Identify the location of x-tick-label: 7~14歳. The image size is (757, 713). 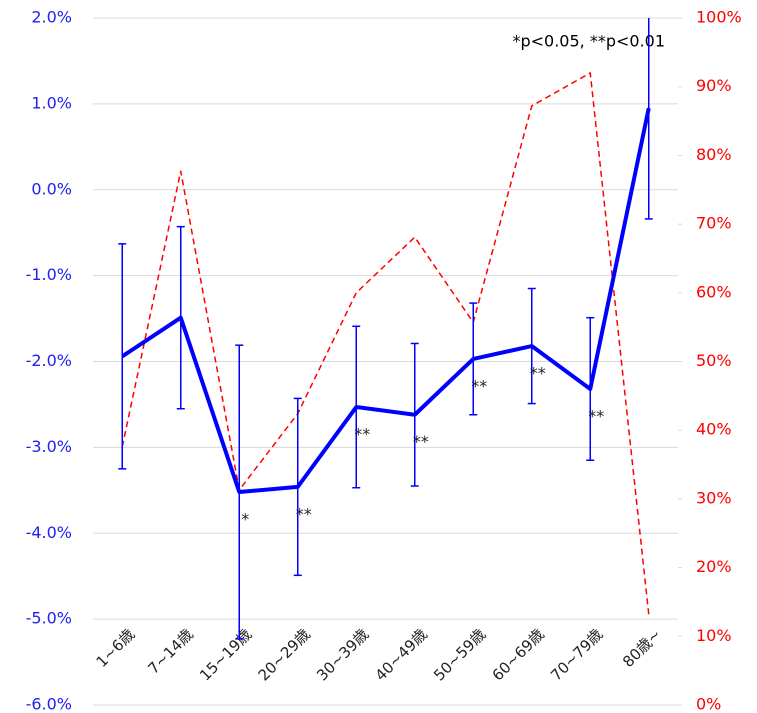
(170, 651).